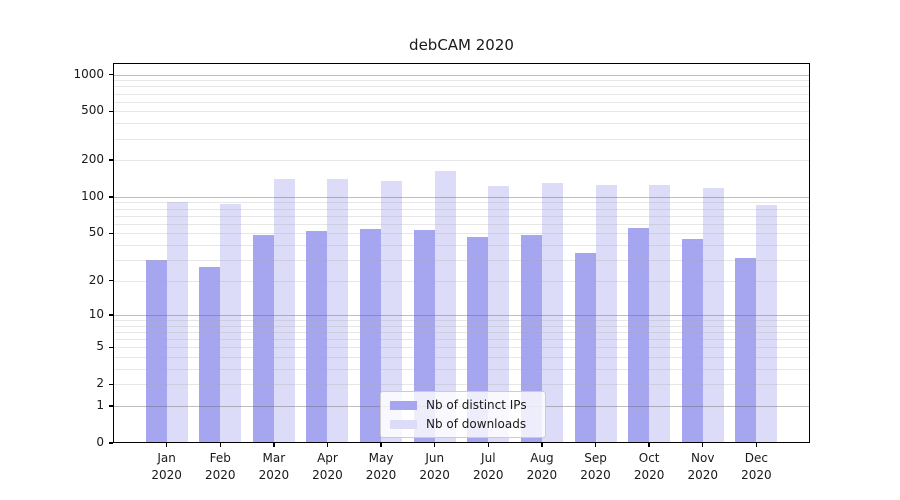 This screenshot has width=900, height=500. I want to click on bar-downloads-aug, so click(552, 312).